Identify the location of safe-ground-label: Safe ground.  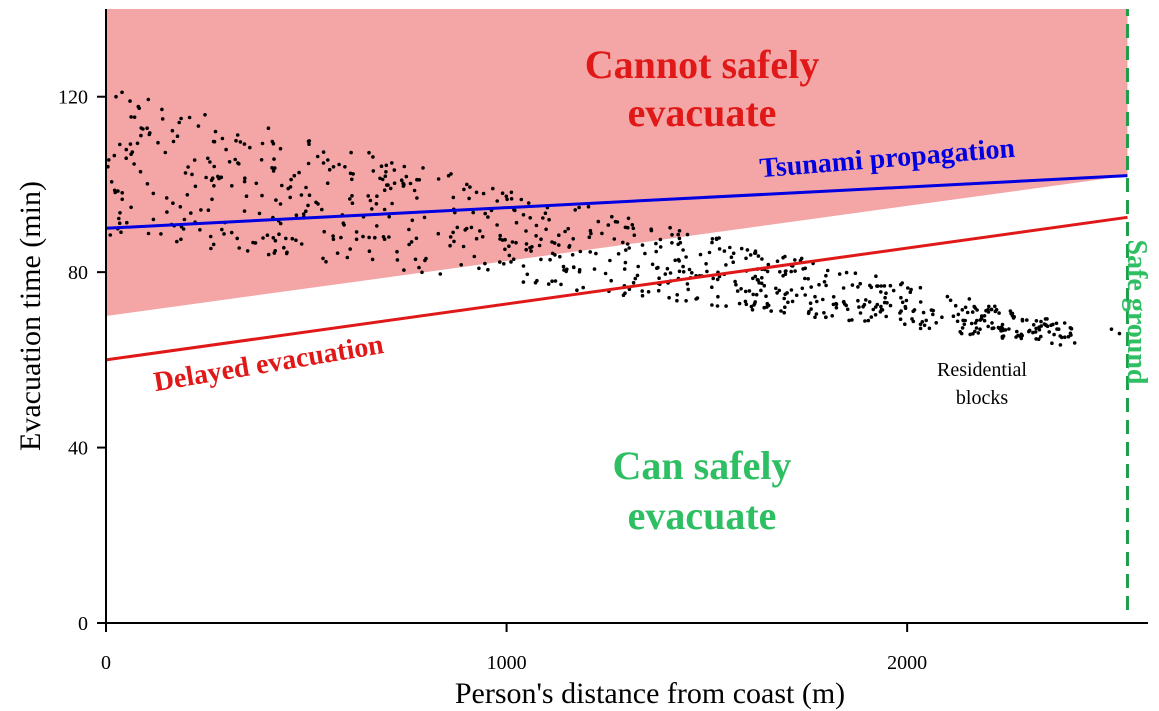
(1136, 312).